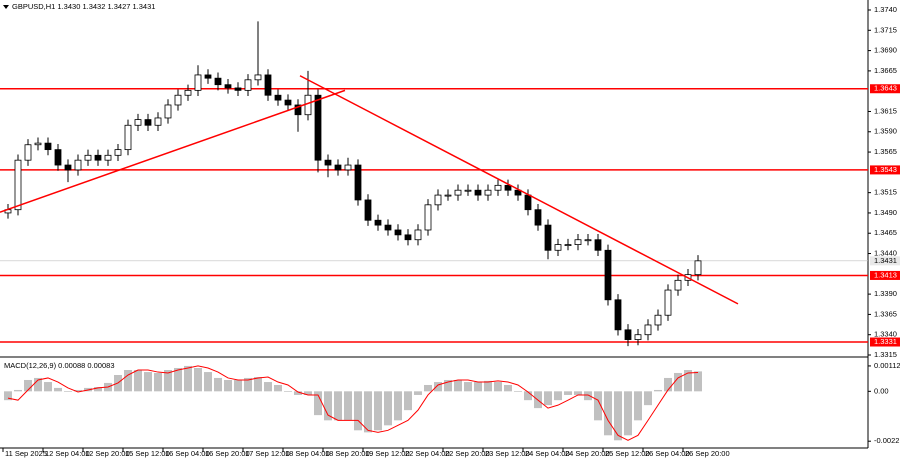 The width and height of the screenshot is (900, 460). Describe the element at coordinates (147, 453) in the screenshot. I see `x-tick-label: 15 Sep 12:00` at that location.